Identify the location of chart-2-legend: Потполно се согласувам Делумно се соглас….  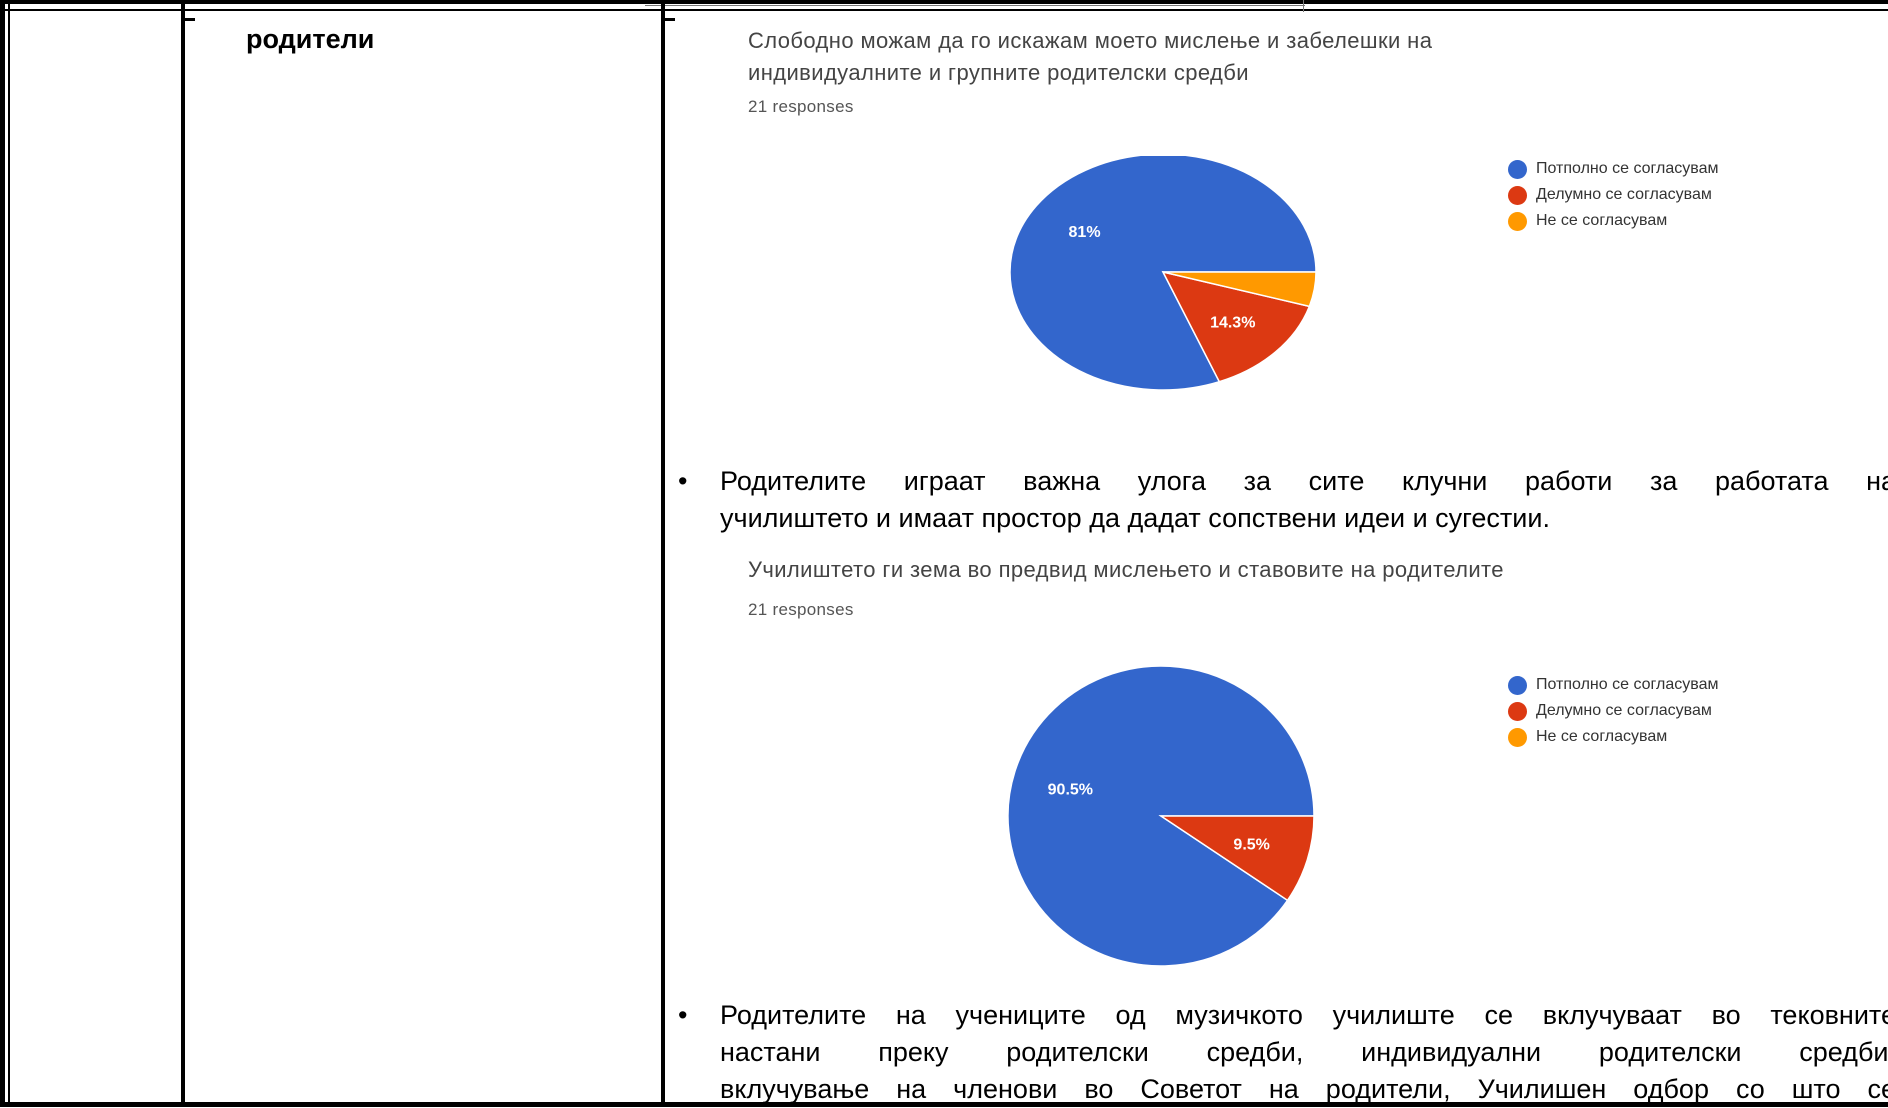
(1613, 711).